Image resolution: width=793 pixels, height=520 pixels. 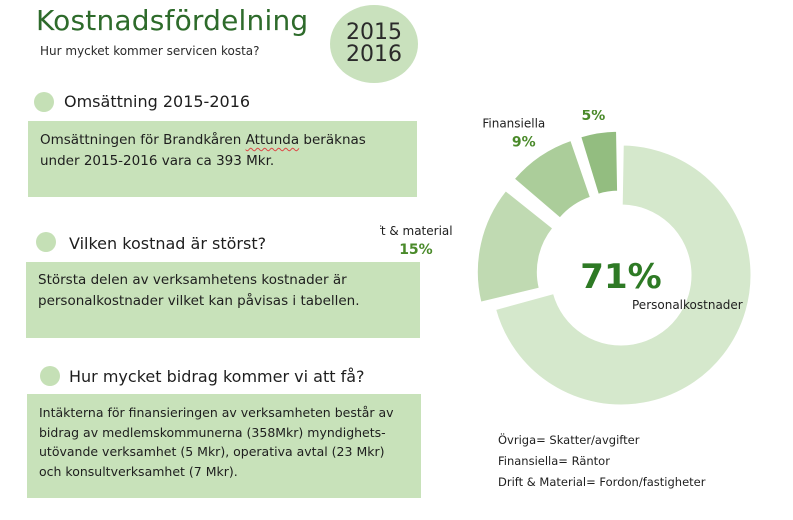 I want to click on section-2-bullet, so click(x=46, y=242).